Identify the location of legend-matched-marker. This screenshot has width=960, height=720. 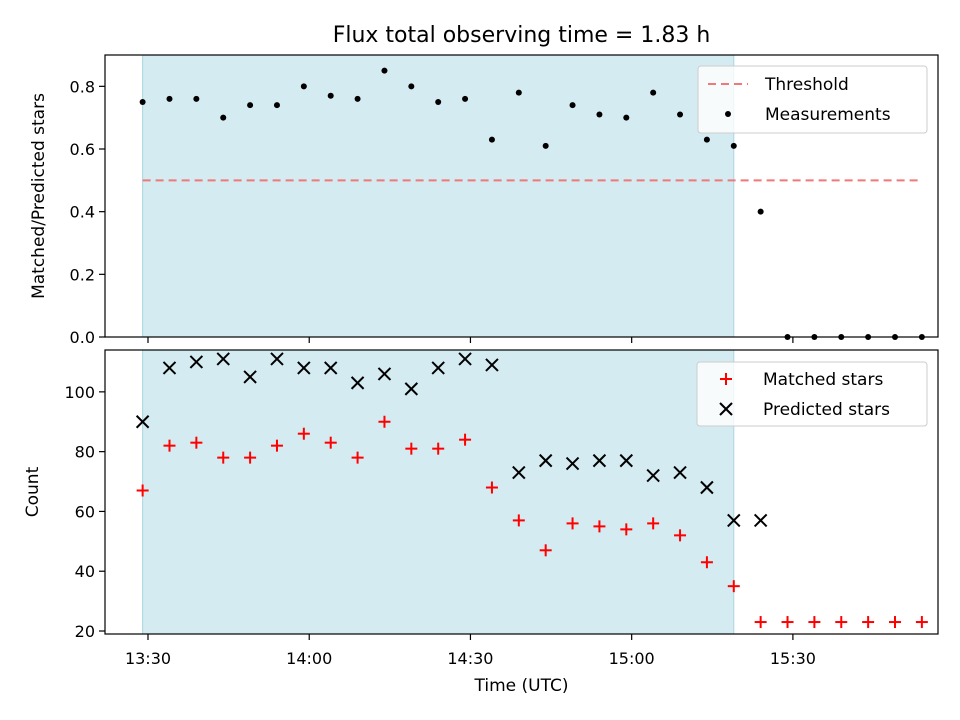
(726, 379).